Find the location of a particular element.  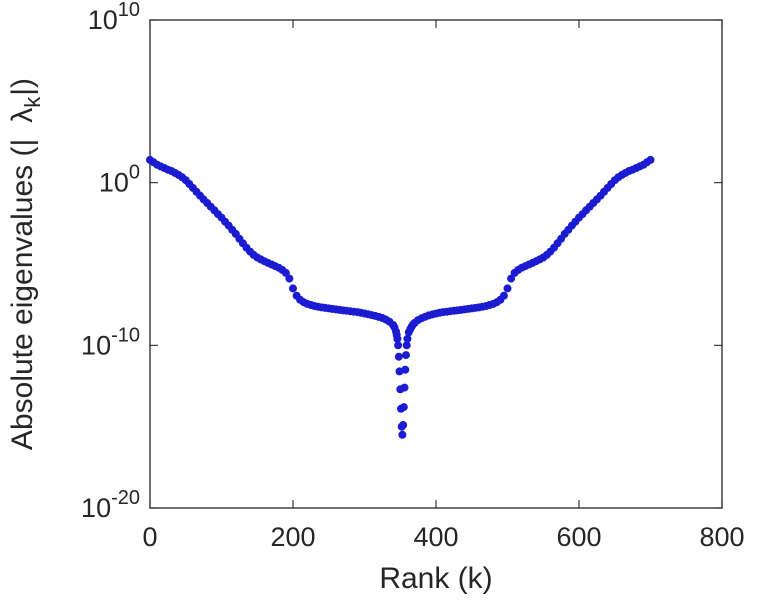

x-tick-label: 200 is located at coordinates (292, 537).